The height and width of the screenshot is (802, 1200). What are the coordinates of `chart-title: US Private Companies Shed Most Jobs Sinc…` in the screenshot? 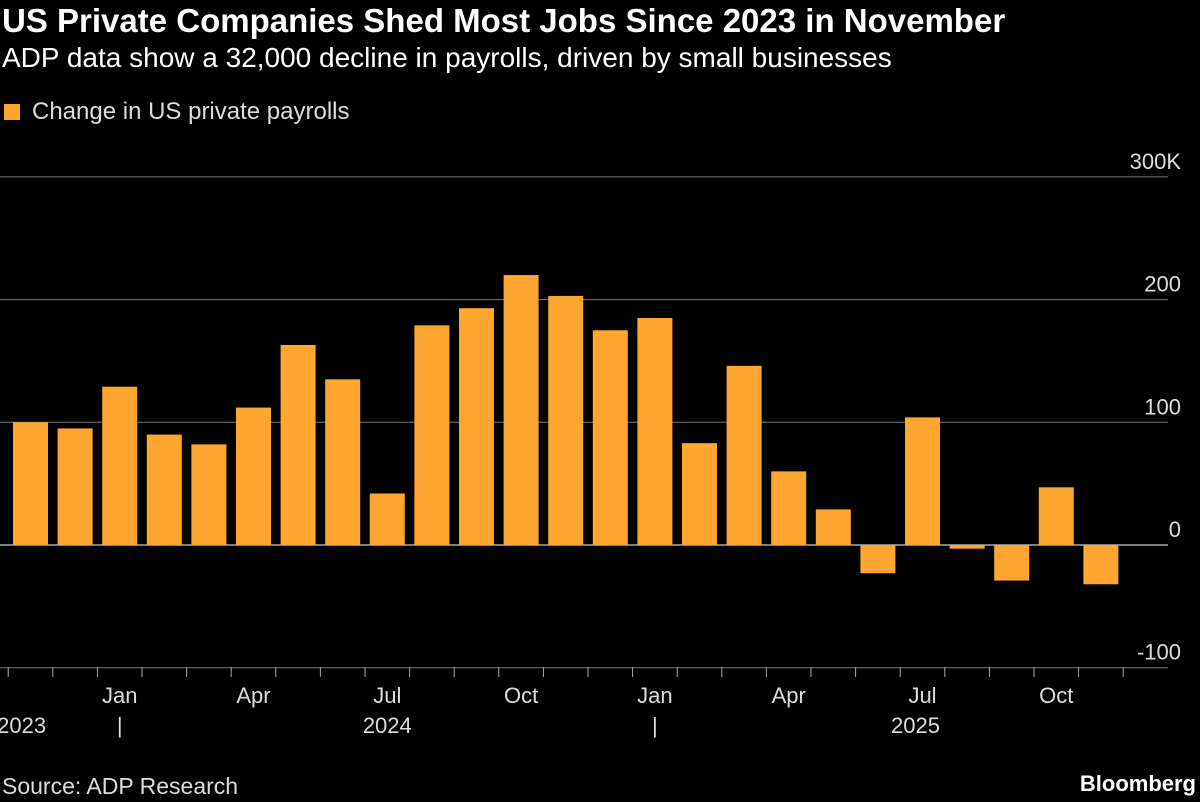 It's located at (504, 20).